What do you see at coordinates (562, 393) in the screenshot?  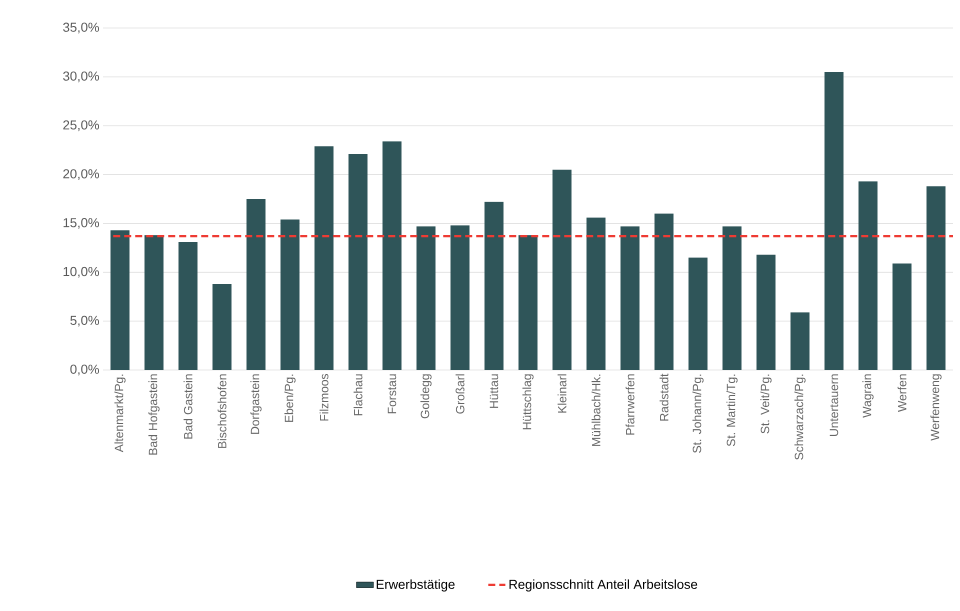 I see `x-tick-label: Kleinarl` at bounding box center [562, 393].